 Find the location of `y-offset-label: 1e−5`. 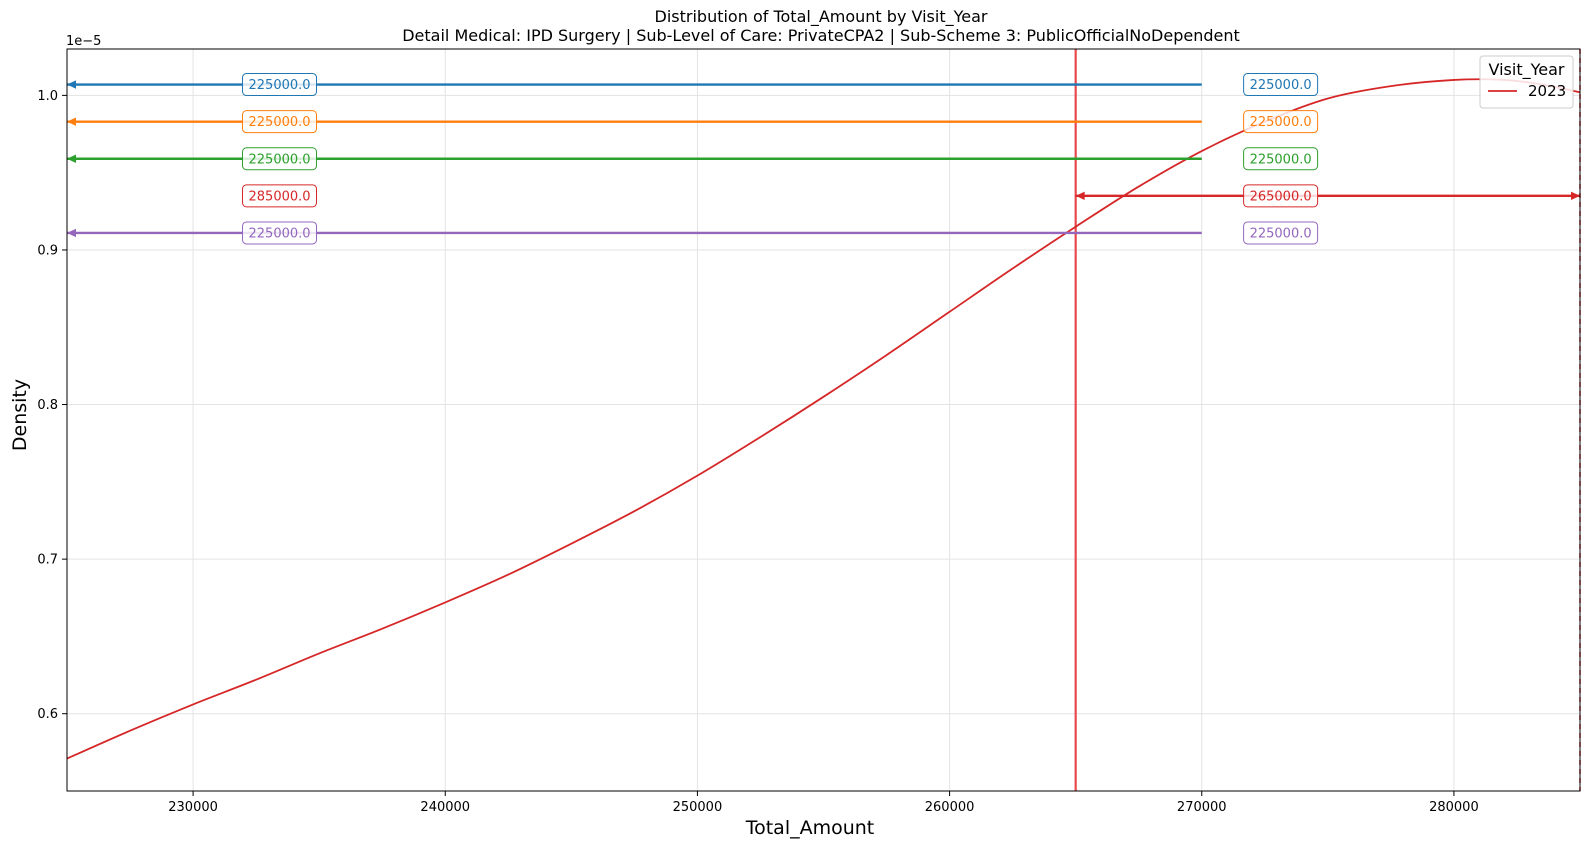

y-offset-label: 1e−5 is located at coordinates (83, 41).